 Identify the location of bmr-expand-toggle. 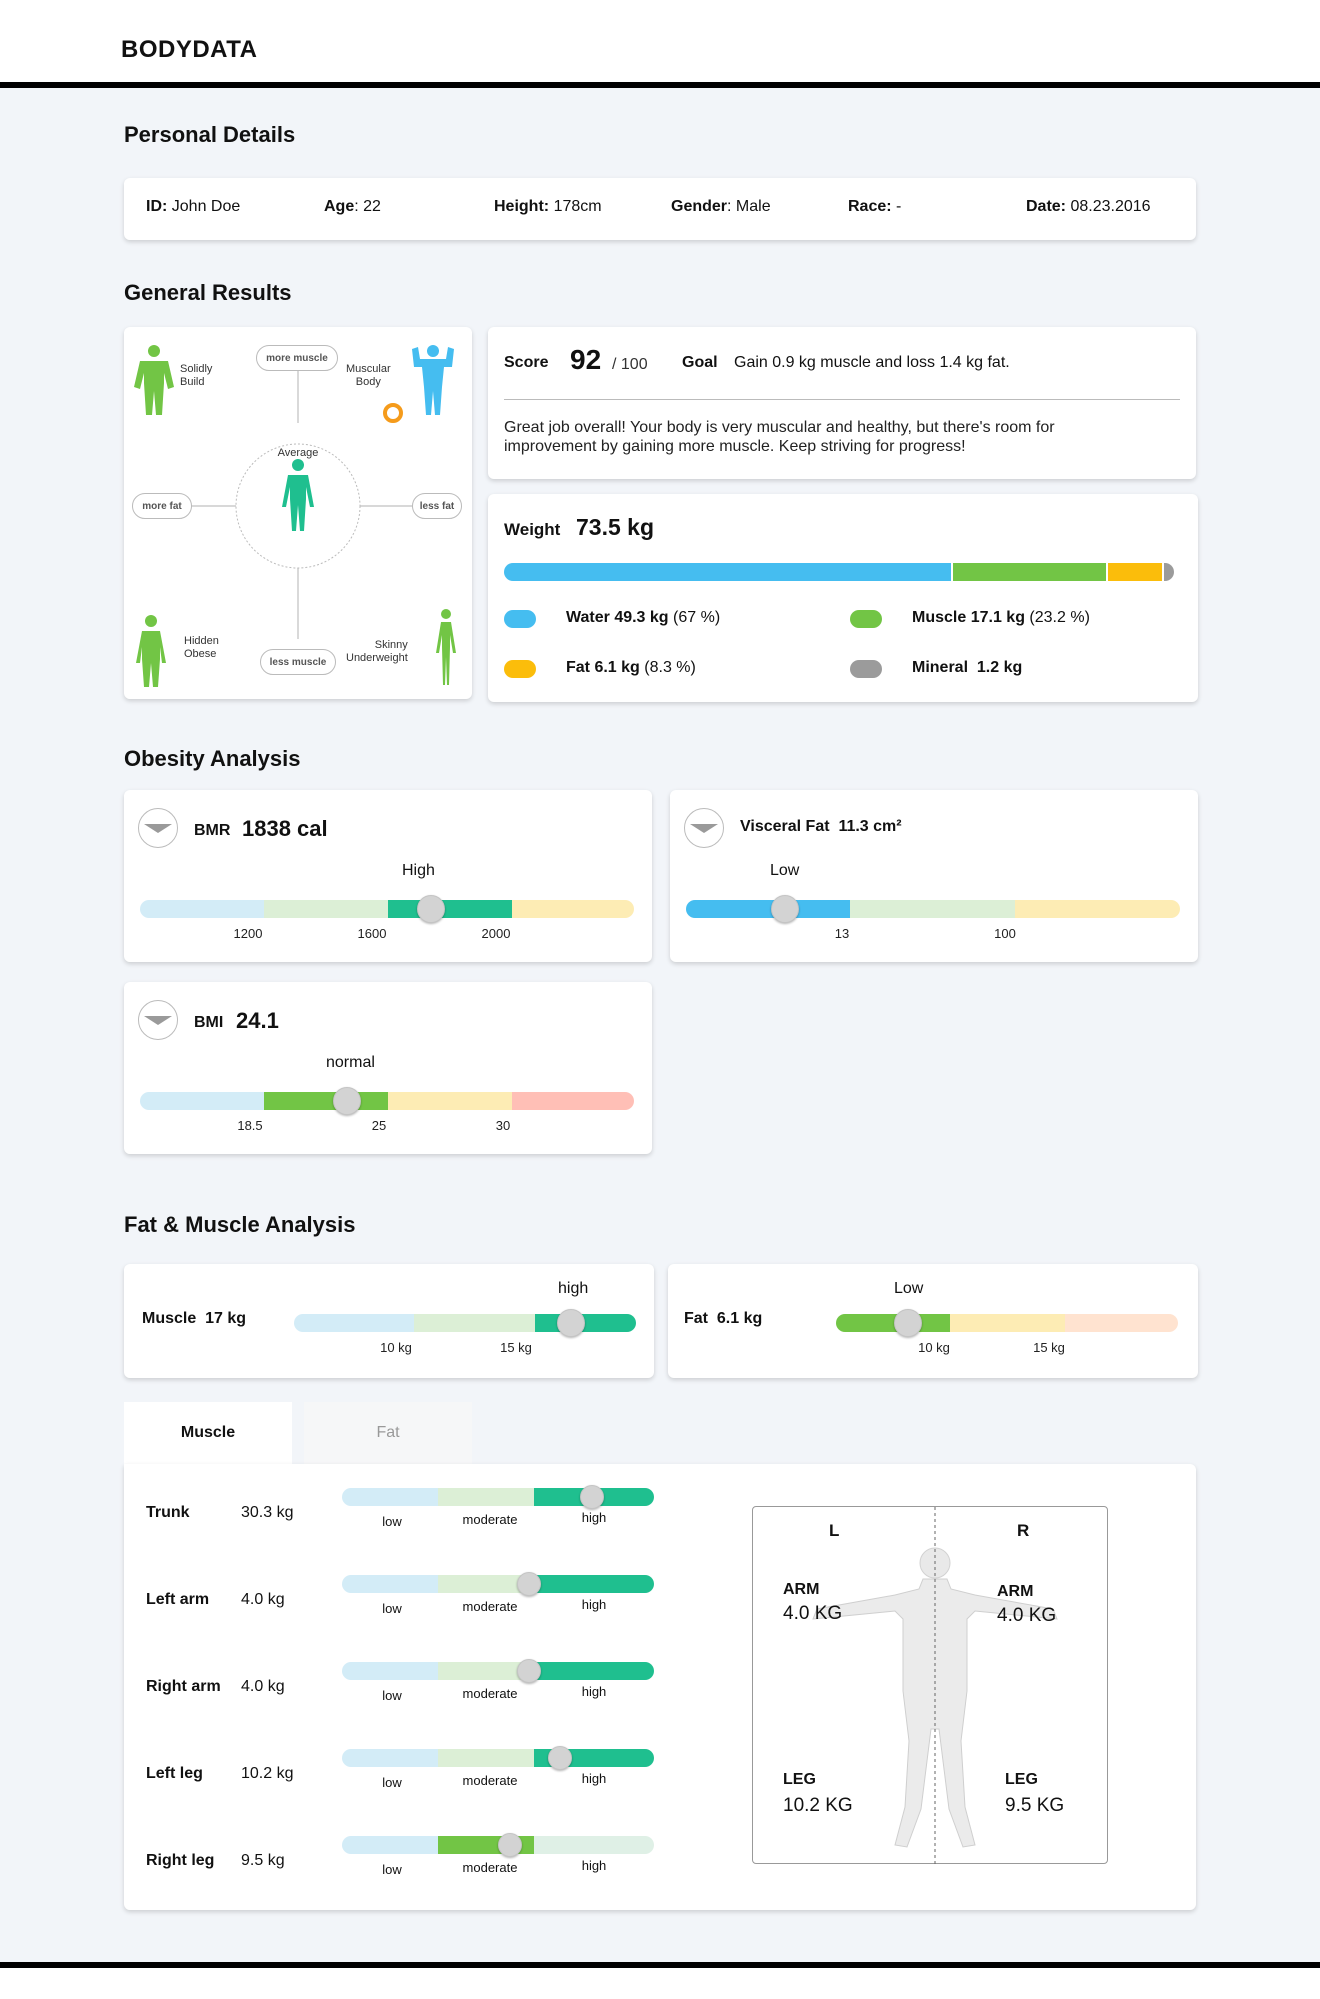
(158, 828).